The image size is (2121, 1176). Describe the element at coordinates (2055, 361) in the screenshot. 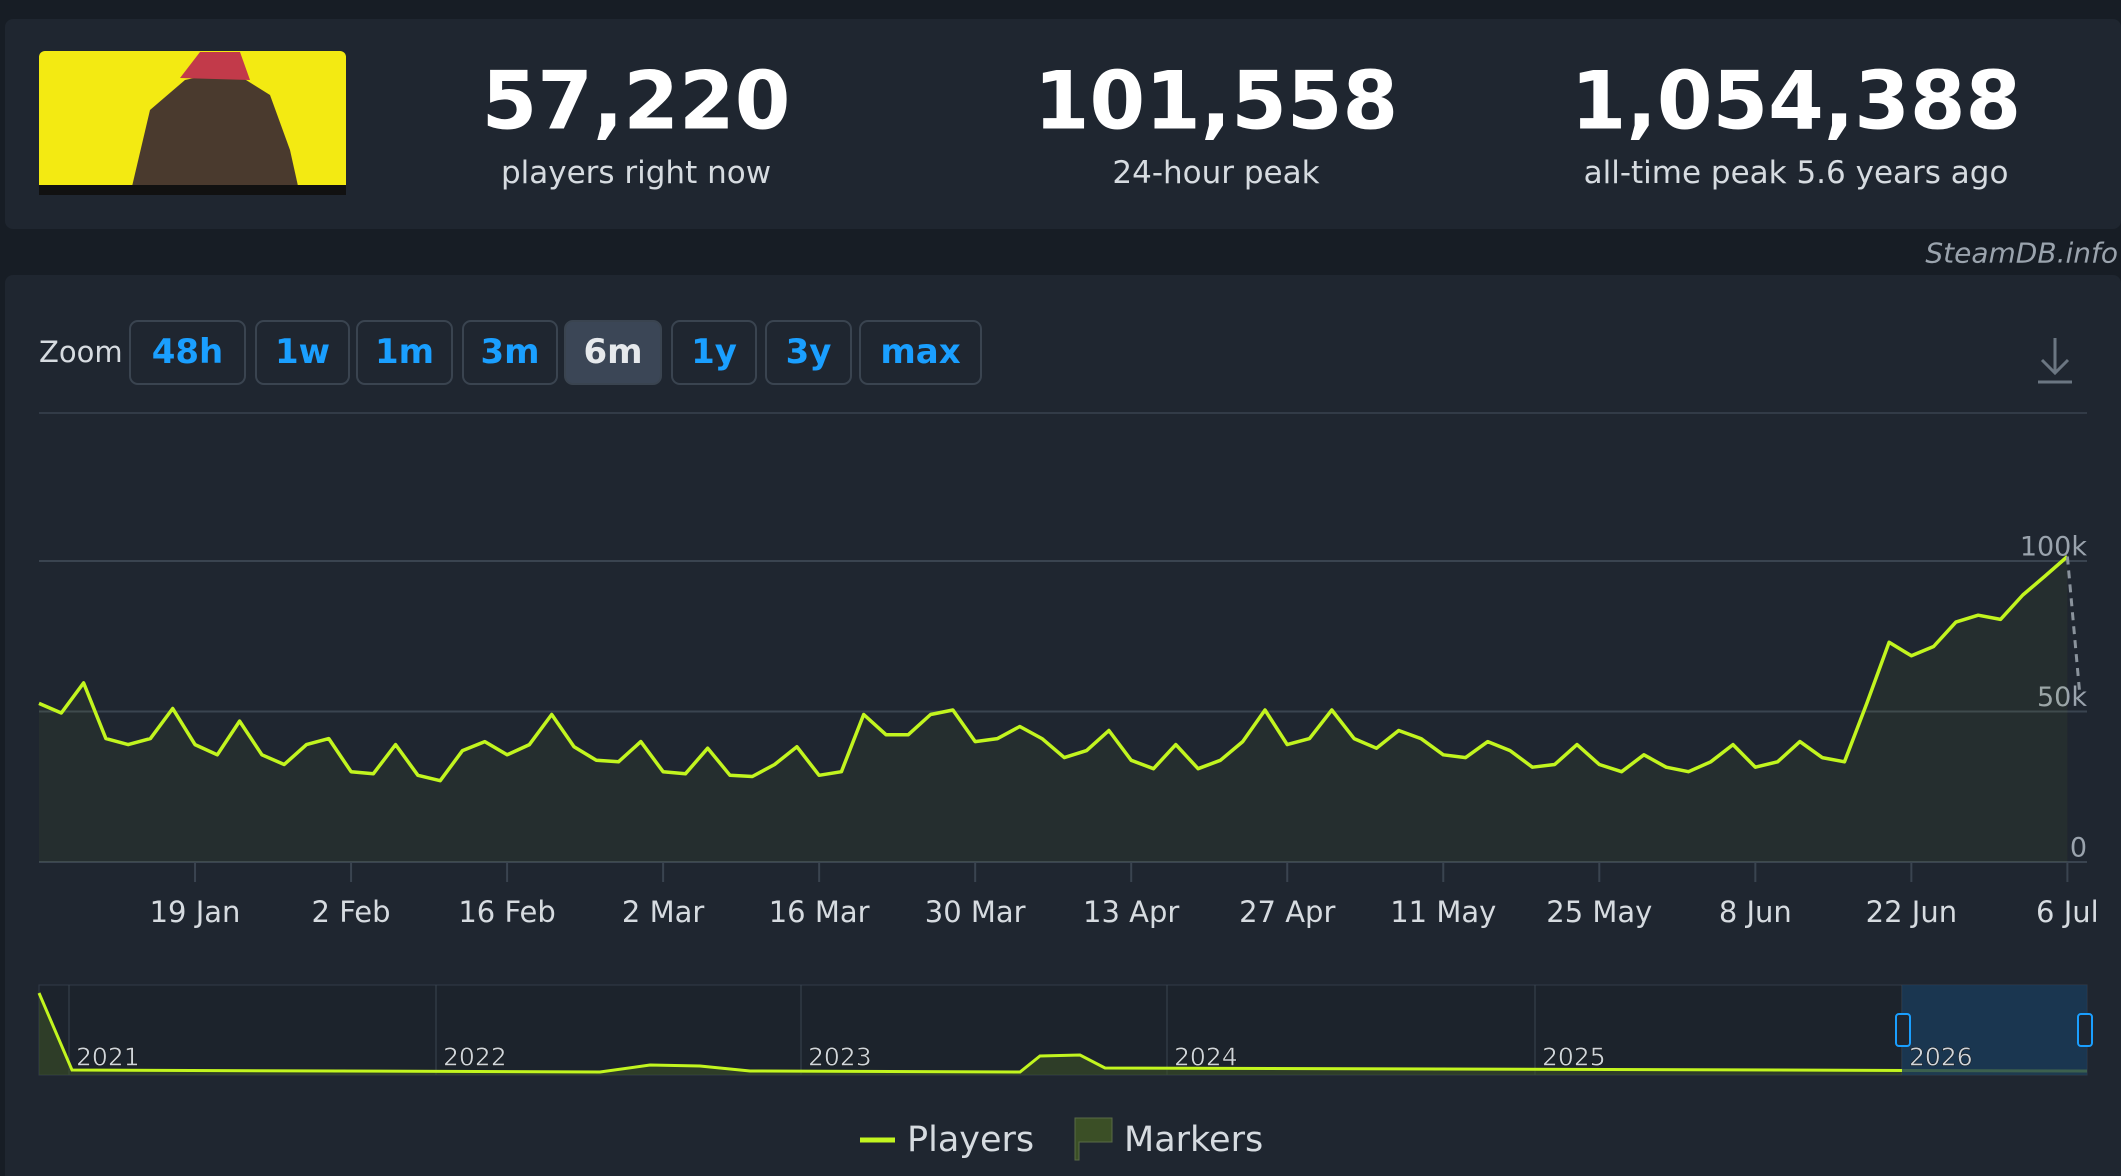

I see `download-button` at that location.